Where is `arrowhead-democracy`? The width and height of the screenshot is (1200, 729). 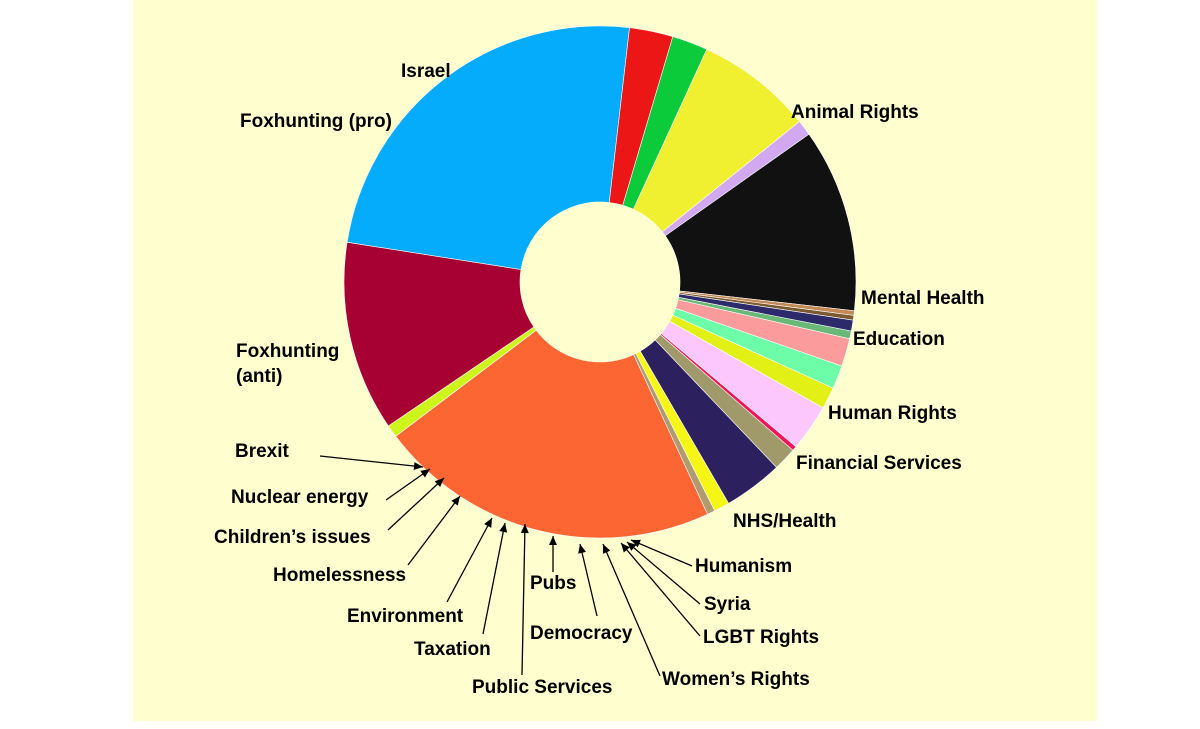
arrowhead-democracy is located at coordinates (582, 549).